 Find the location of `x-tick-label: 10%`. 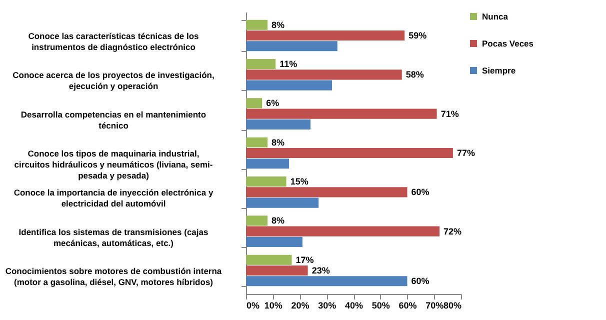

x-tick-label: 10% is located at coordinates (273, 305).